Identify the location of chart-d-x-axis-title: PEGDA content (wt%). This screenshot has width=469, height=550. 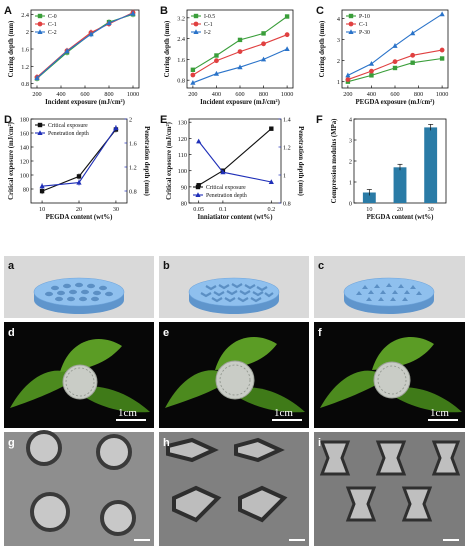
(79, 217).